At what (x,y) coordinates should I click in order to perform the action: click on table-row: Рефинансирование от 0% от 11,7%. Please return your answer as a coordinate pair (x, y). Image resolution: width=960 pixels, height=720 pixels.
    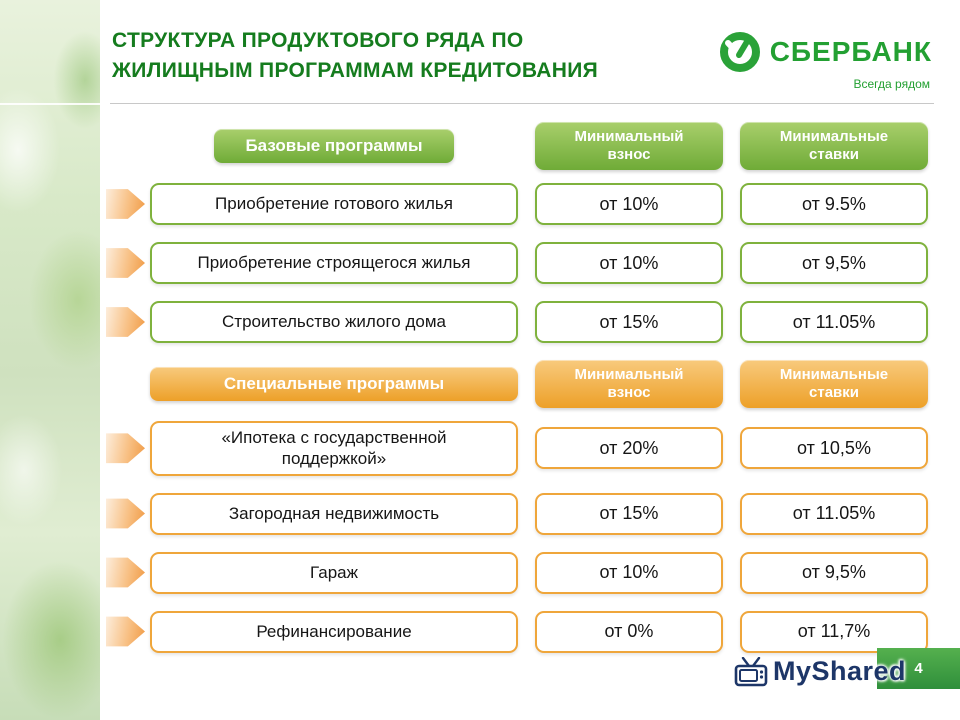
    Looking at the image, I should click on (517, 631).